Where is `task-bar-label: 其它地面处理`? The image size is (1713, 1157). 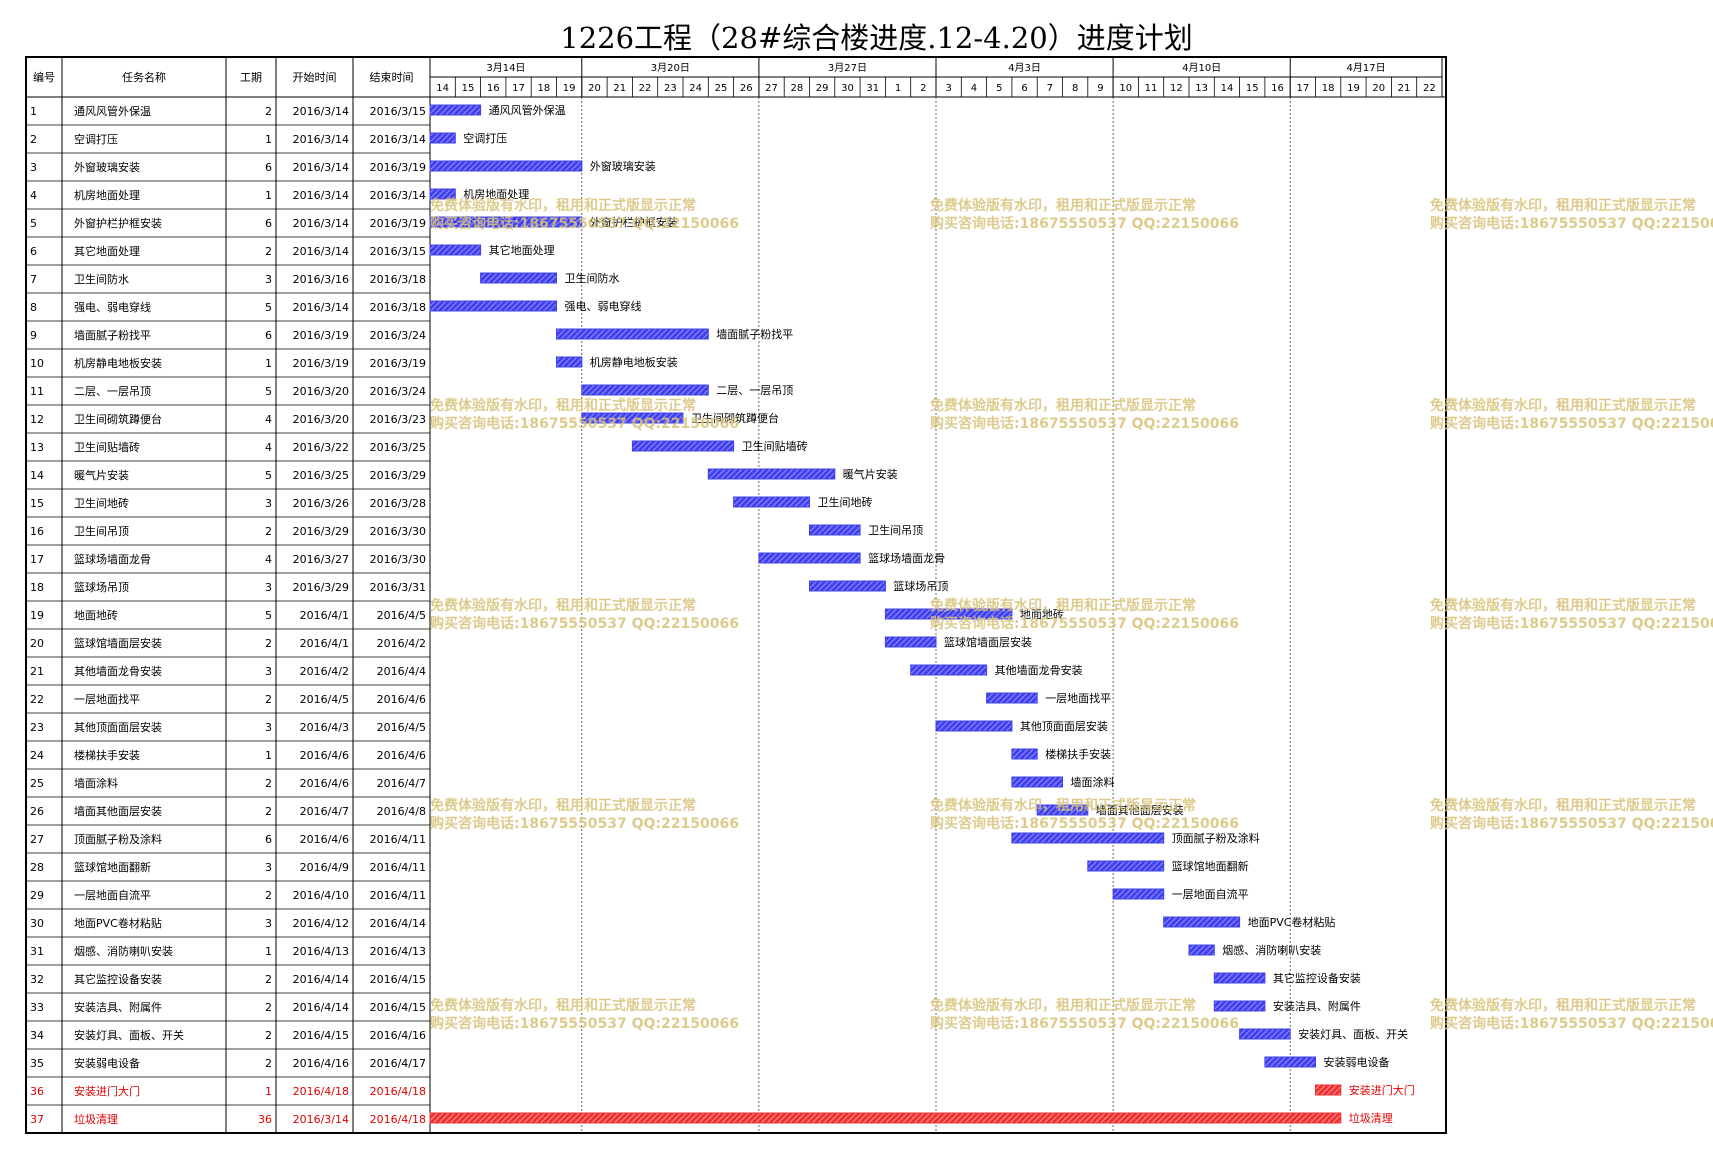 task-bar-label: 其它地面处理 is located at coordinates (522, 250).